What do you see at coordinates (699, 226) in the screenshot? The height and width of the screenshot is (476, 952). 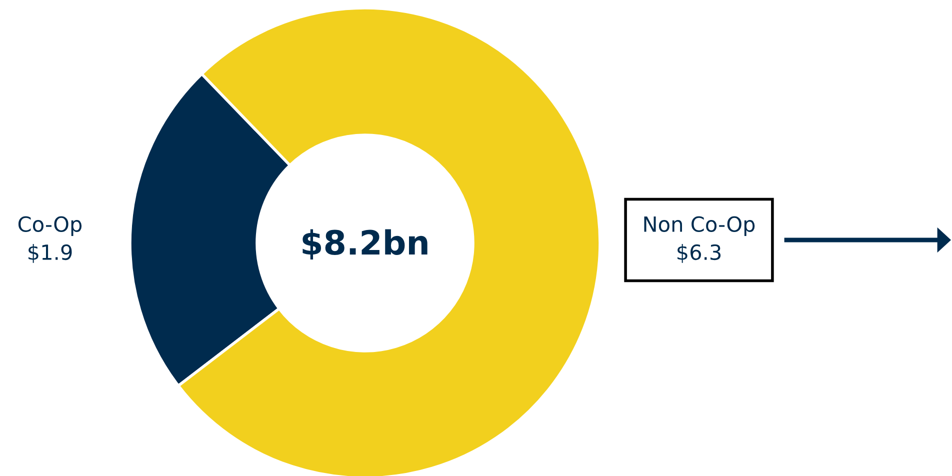 I see `slice-label: Non Co-Op` at bounding box center [699, 226].